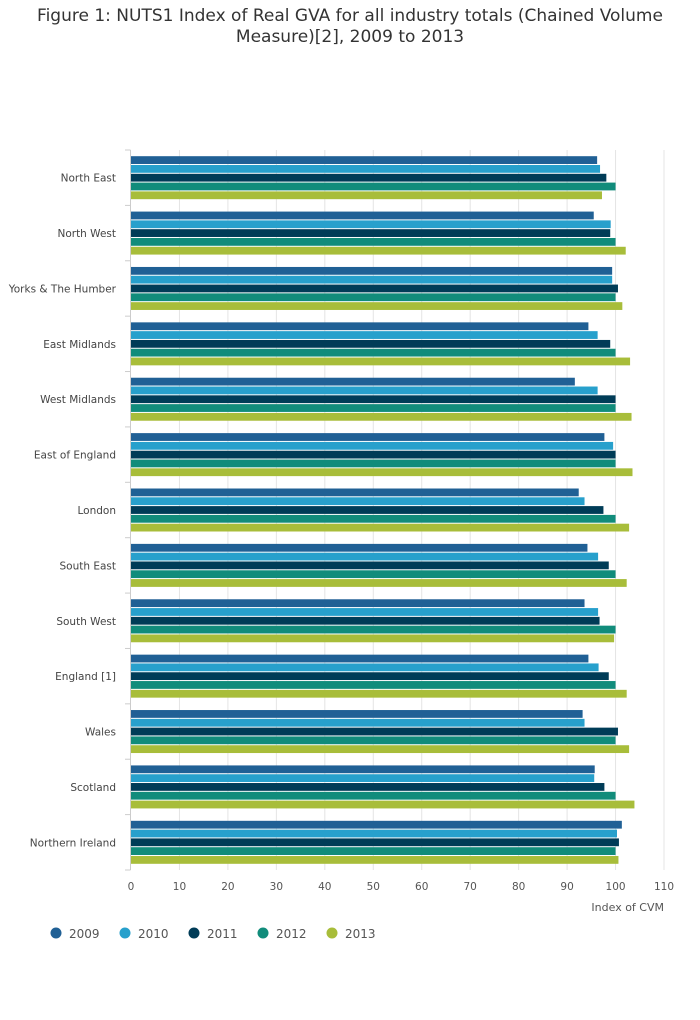 This screenshot has height=1020, width=700. What do you see at coordinates (78, 400) in the screenshot?
I see `category-label: West Midlands` at bounding box center [78, 400].